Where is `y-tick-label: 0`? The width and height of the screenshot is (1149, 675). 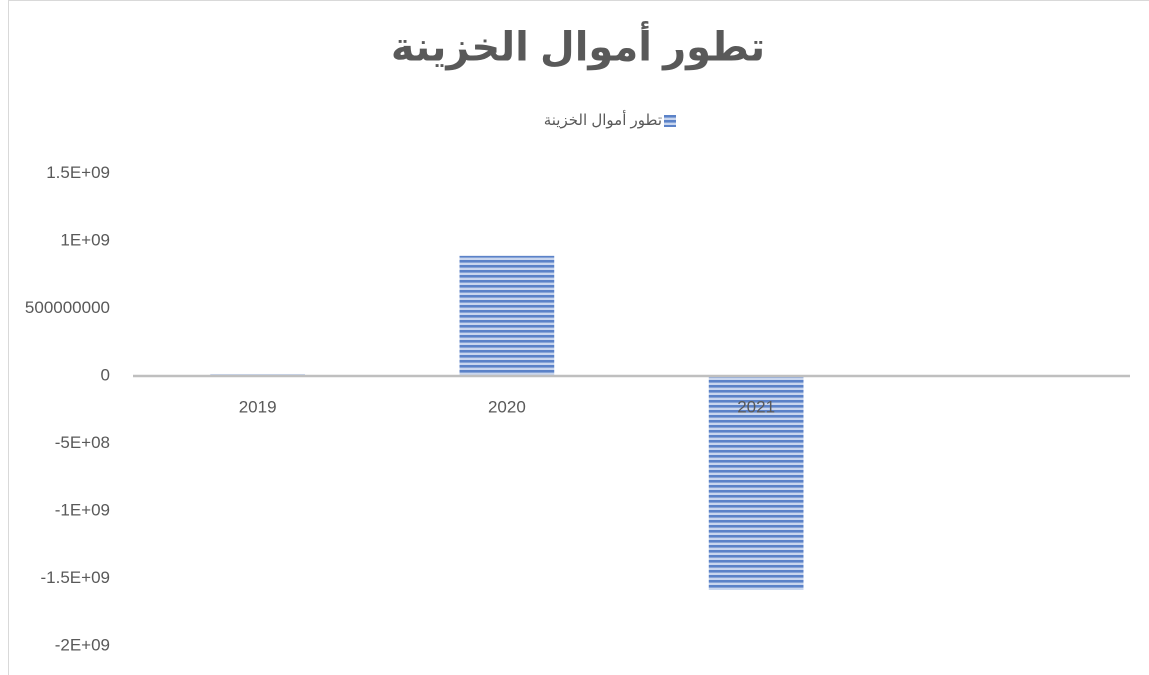 y-tick-label: 0 is located at coordinates (105, 374).